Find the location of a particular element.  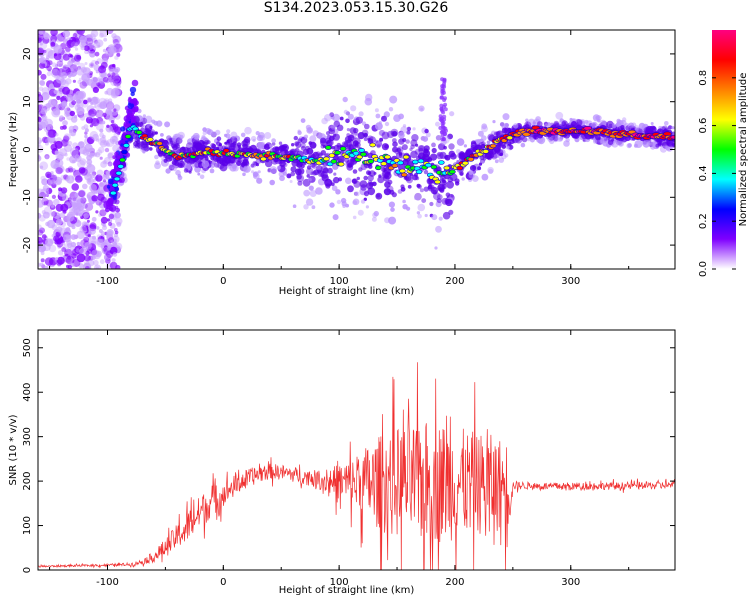

x-tick-label: 100 is located at coordinates (339, 582).